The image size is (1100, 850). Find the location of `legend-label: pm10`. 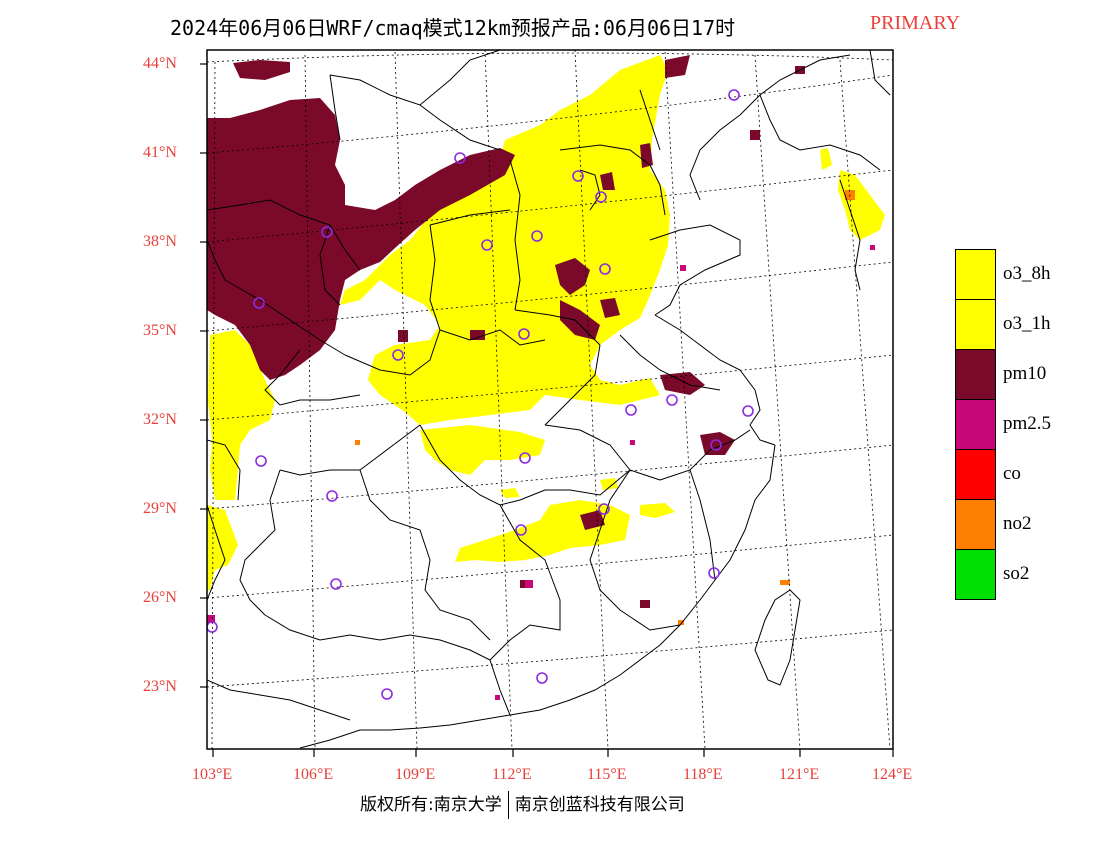

legend-label: pm10 is located at coordinates (1025, 373).